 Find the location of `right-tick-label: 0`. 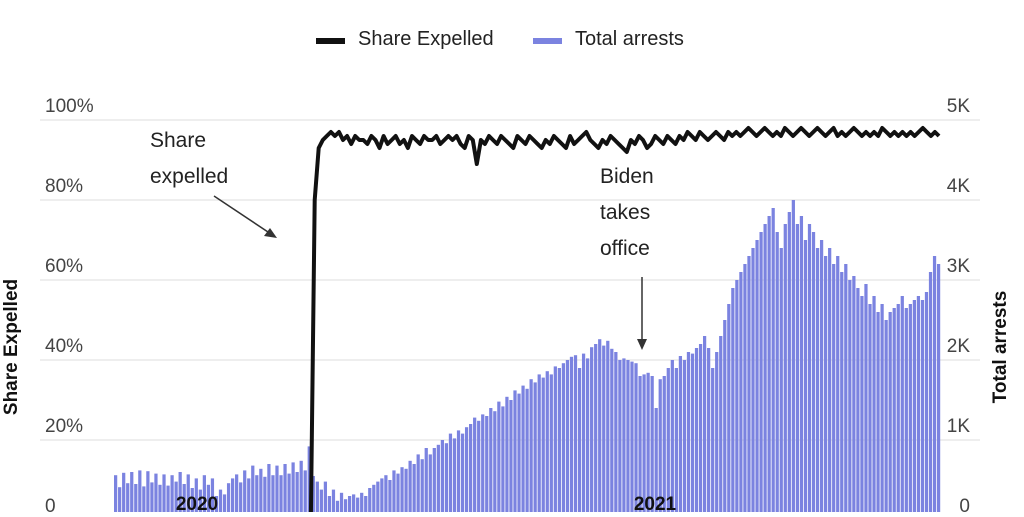

right-tick-label: 0 is located at coordinates (964, 504).